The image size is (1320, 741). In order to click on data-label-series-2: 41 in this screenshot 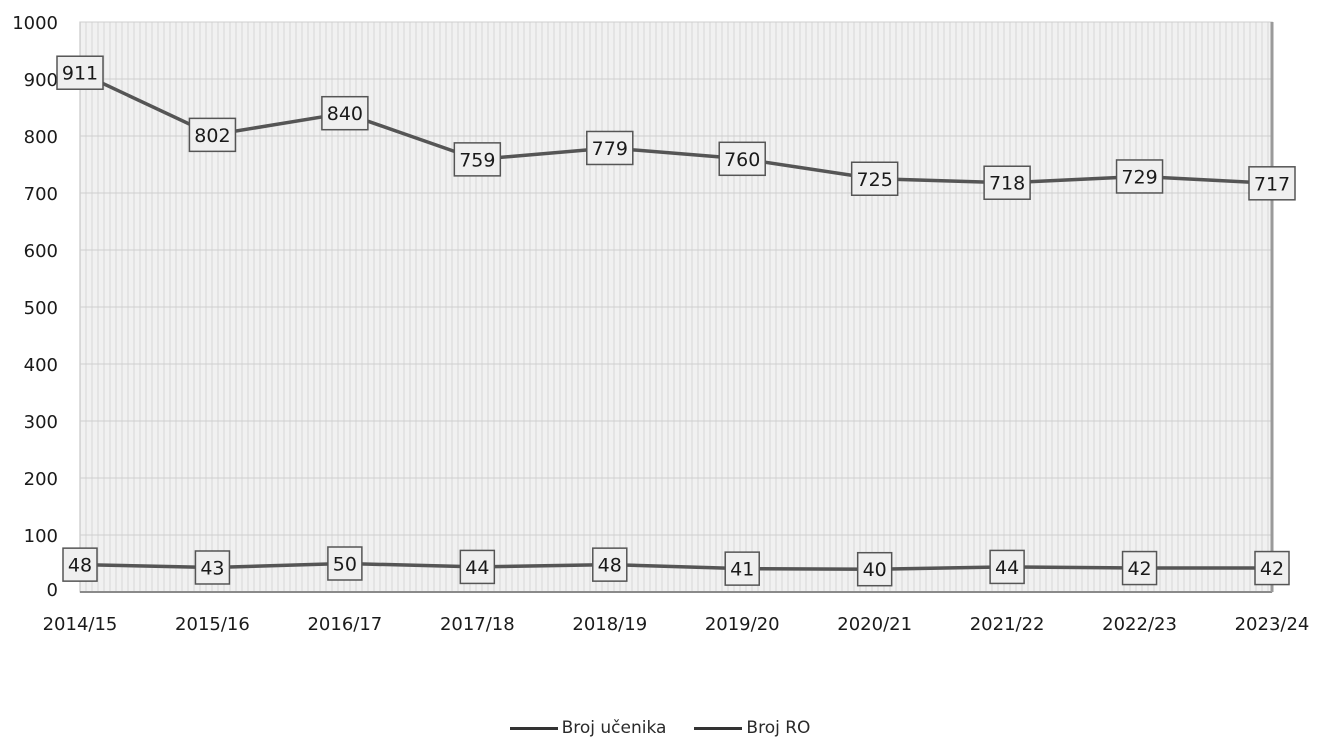, I will do `click(742, 568)`.